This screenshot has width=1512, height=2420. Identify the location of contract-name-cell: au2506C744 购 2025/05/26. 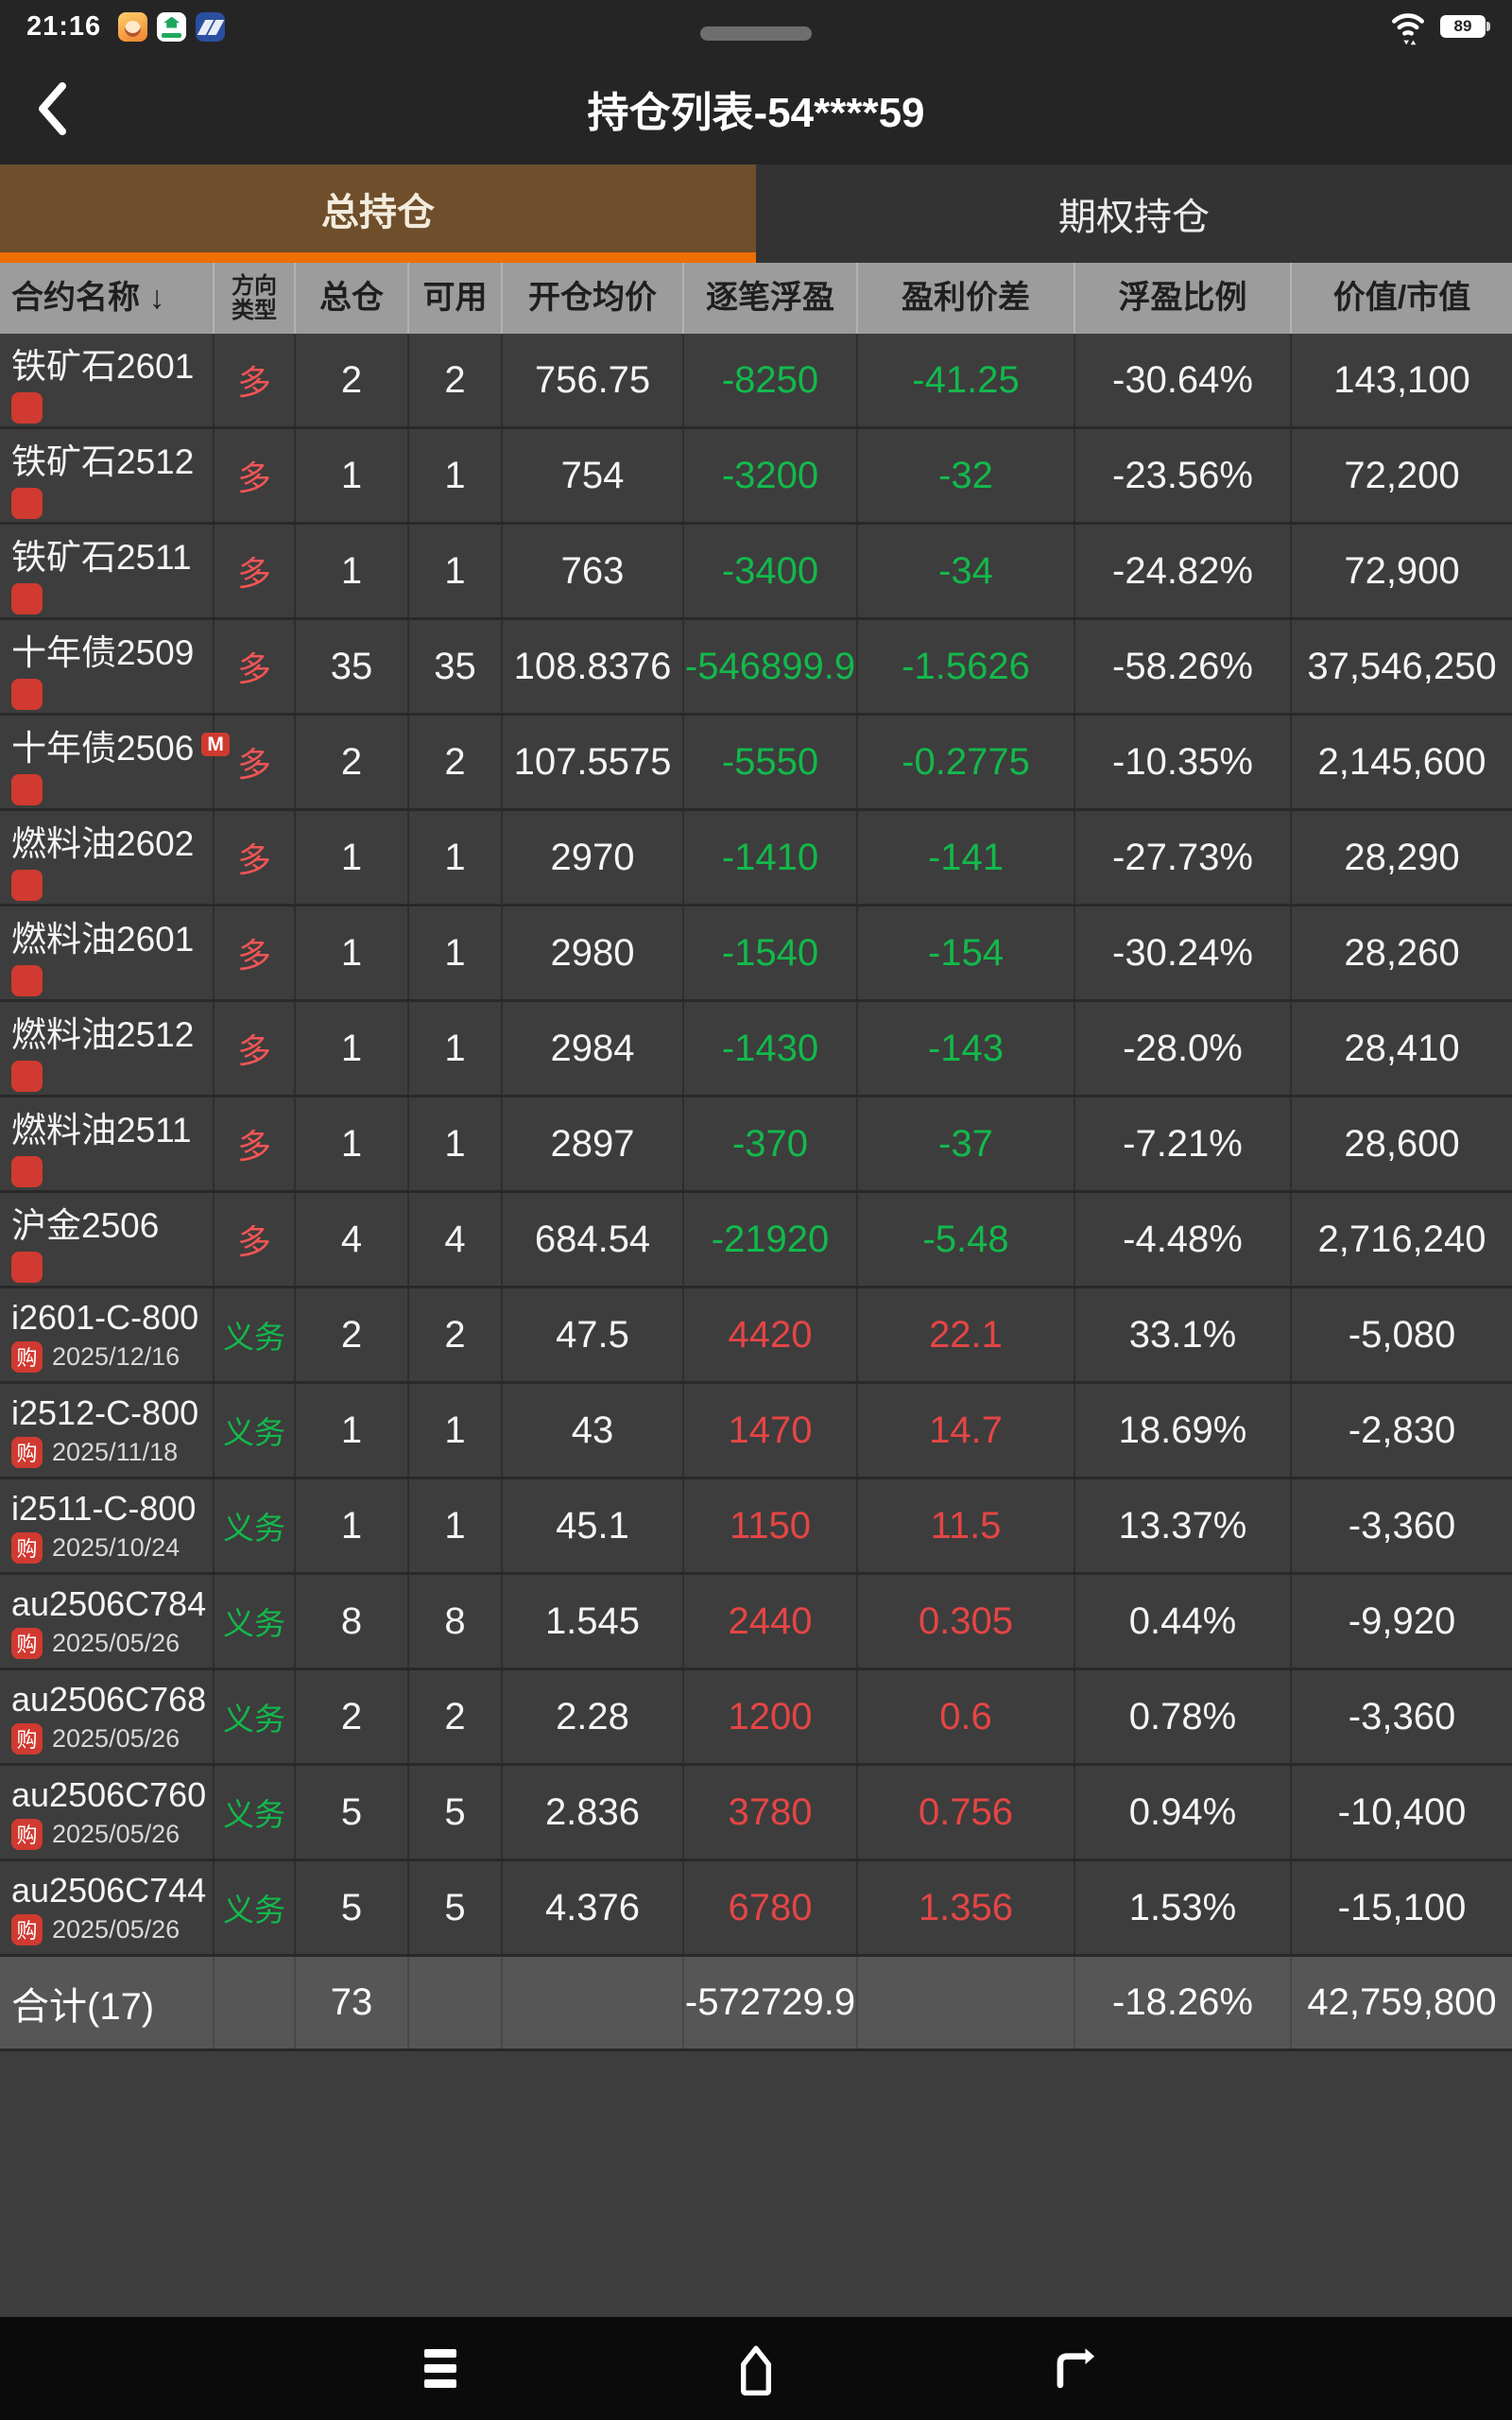
(107, 1907).